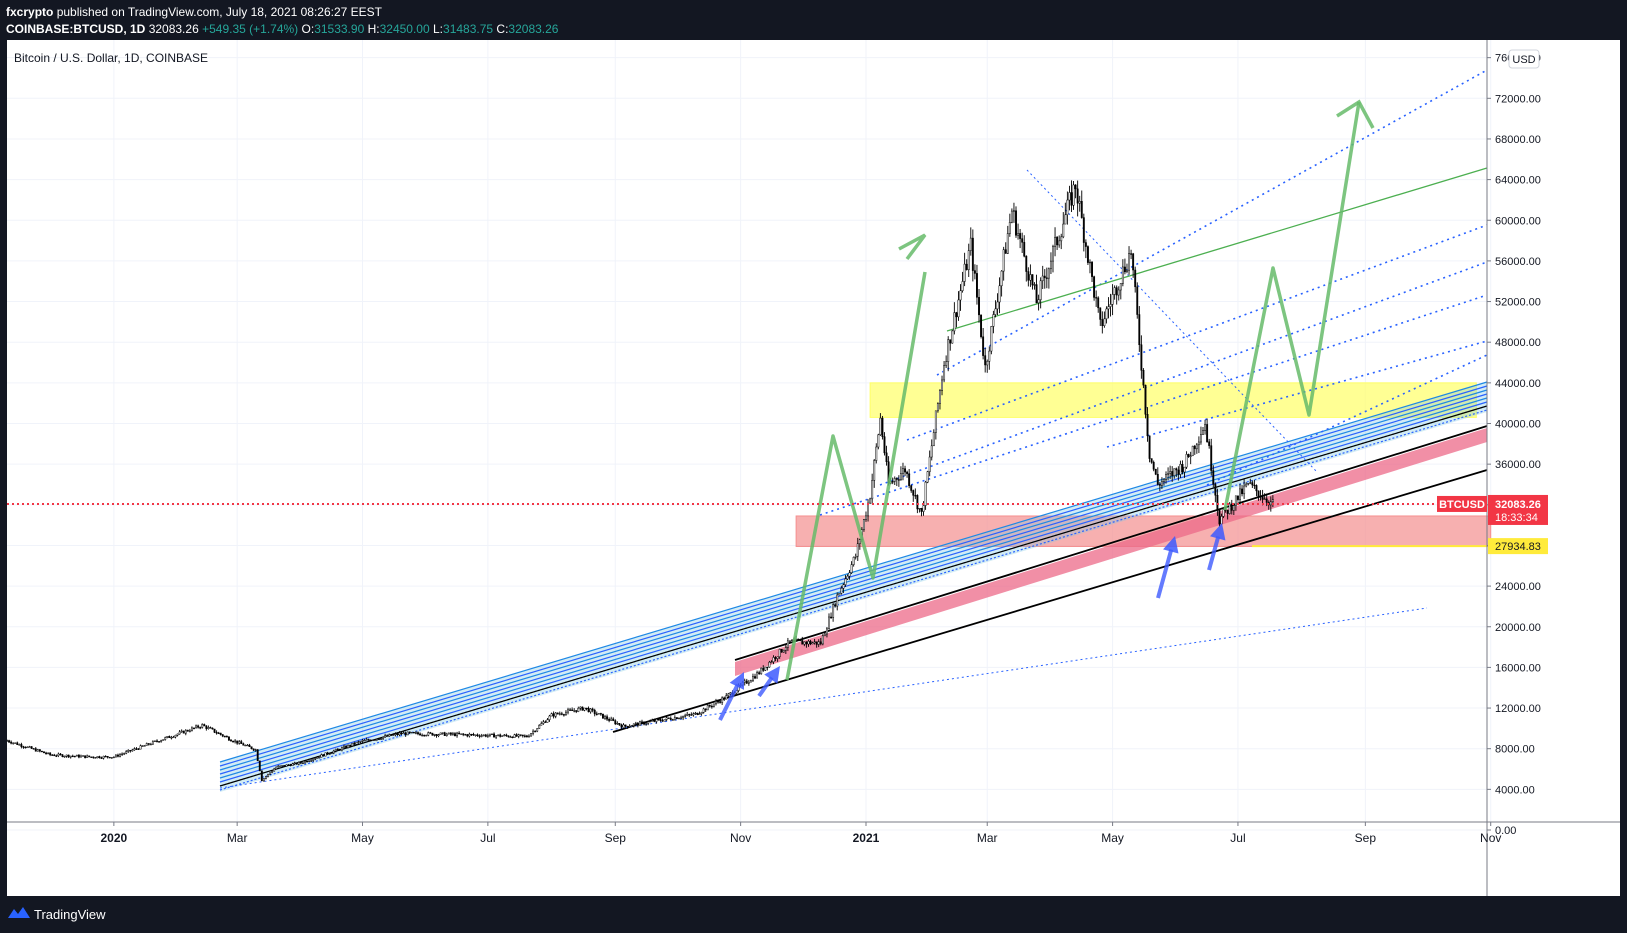 This screenshot has width=1627, height=933. I want to click on y-tick-label: 40000.00, so click(1518, 425).